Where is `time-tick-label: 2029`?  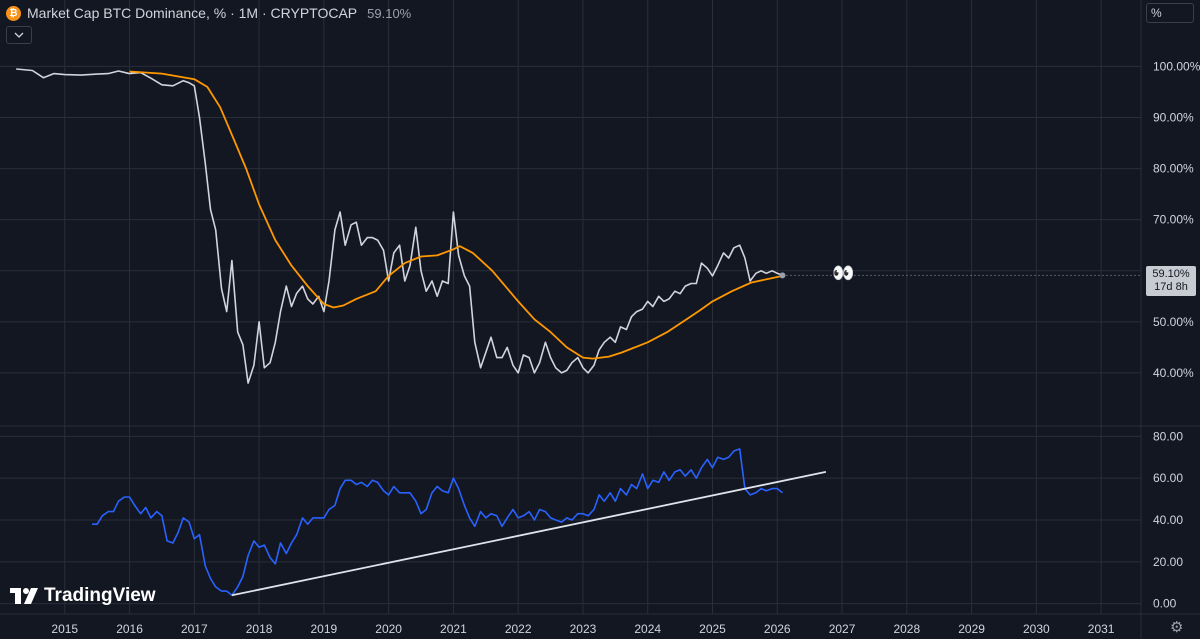
time-tick-label: 2029 is located at coordinates (971, 629).